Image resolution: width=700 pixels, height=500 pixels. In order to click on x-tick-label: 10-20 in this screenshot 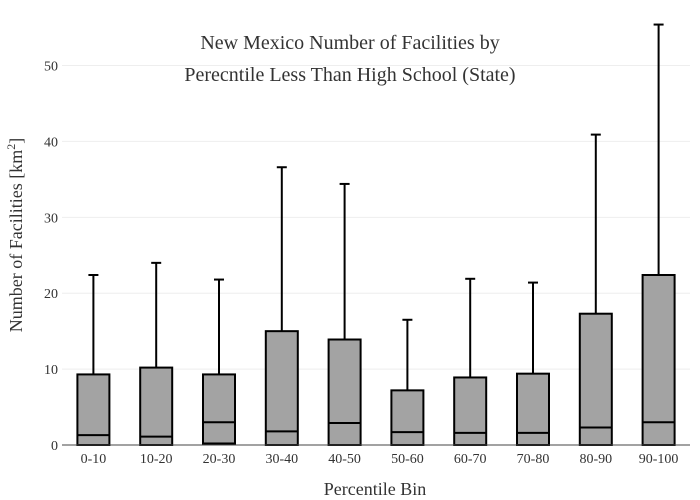, I will do `click(156, 459)`.